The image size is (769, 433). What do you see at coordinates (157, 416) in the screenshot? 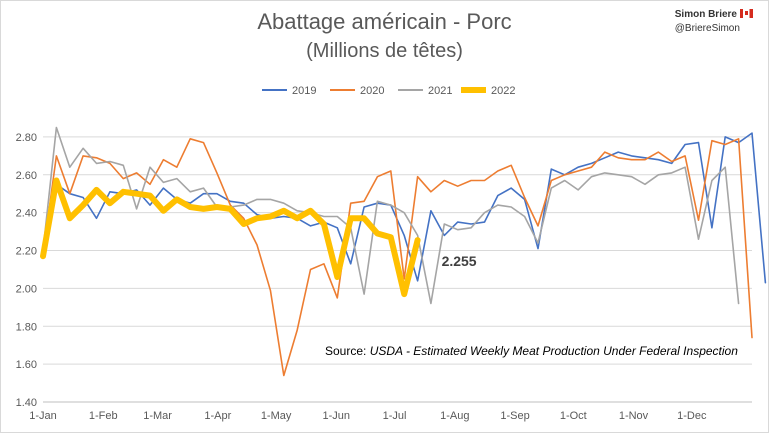
I see `x-tick-label: 1-Mar` at bounding box center [157, 416].